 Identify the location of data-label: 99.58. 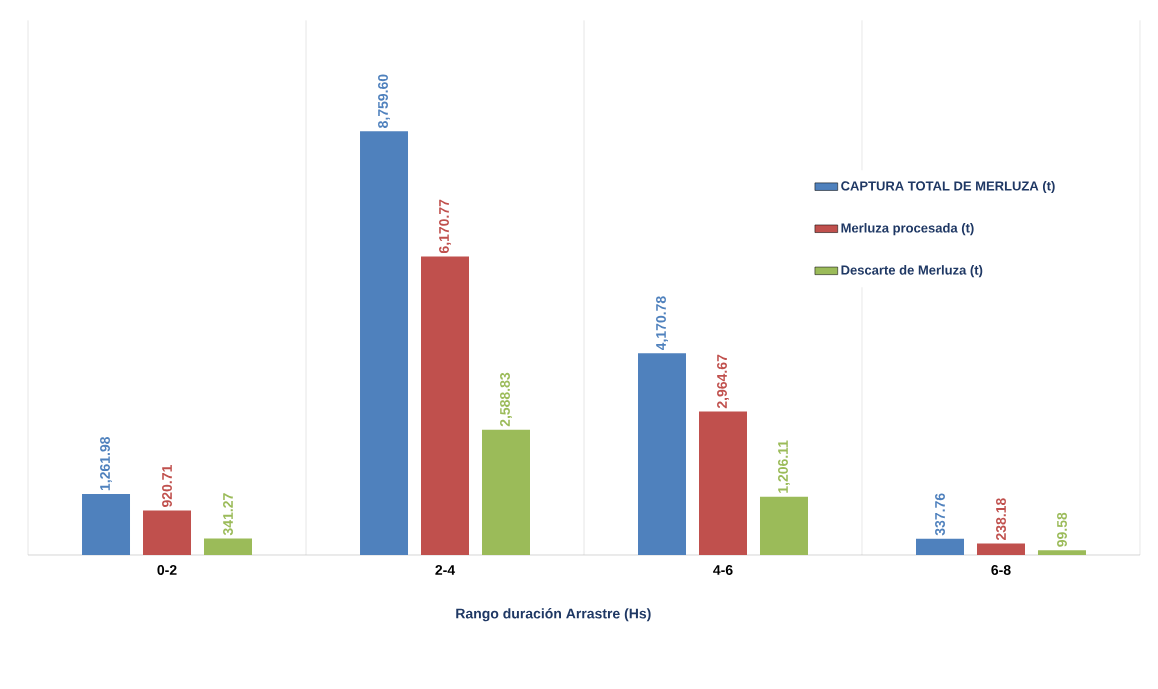
(1062, 529).